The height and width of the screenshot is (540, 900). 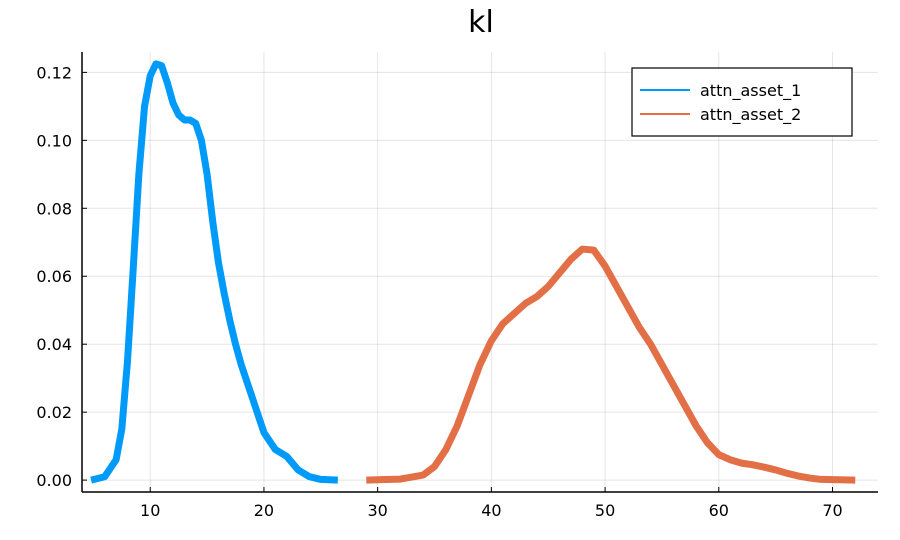 I want to click on x-tick-label: 70, so click(x=832, y=510).